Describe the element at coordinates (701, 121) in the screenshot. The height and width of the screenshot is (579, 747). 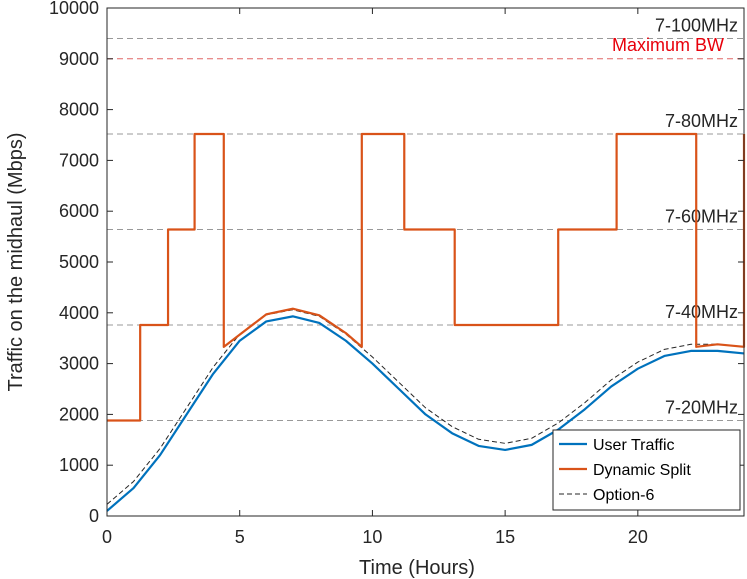
I see `reference-line-label: 7-80MHz` at that location.